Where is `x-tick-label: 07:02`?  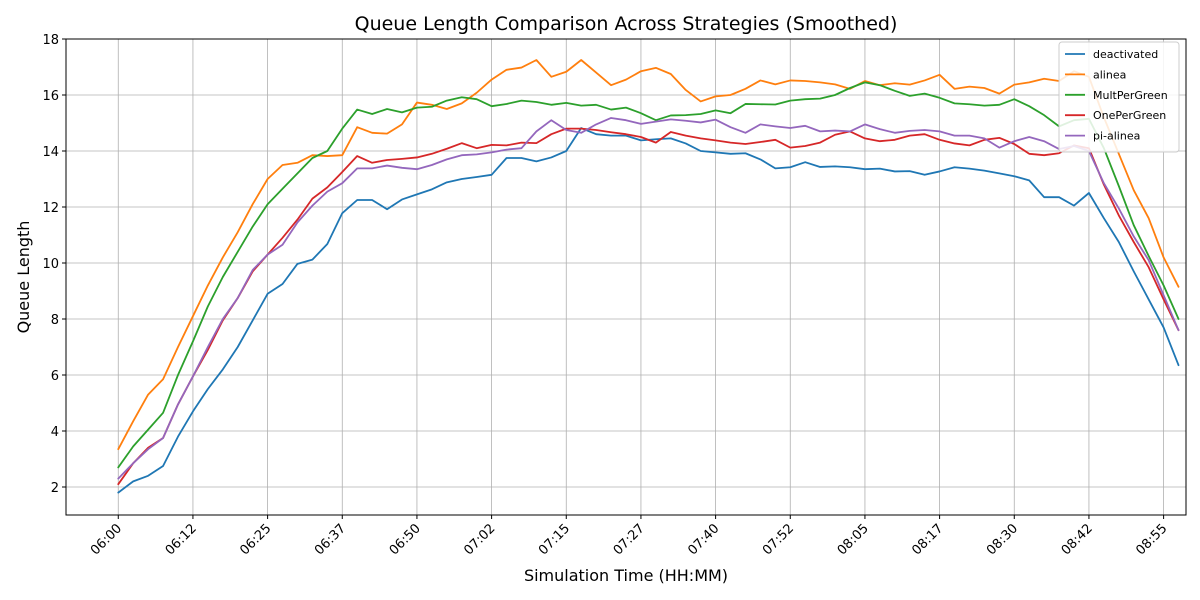
x-tick-label: 07:02 is located at coordinates (479, 539).